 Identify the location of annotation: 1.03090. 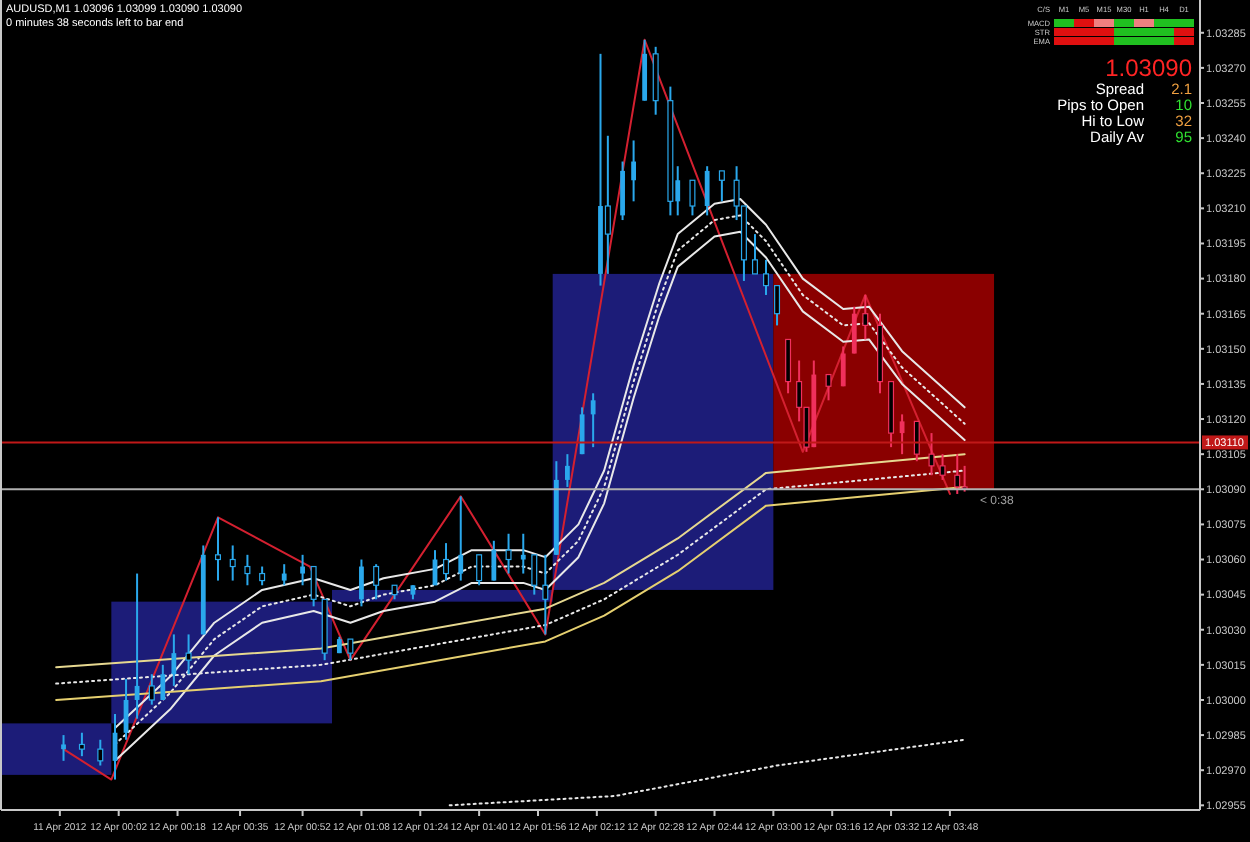
(1149, 68).